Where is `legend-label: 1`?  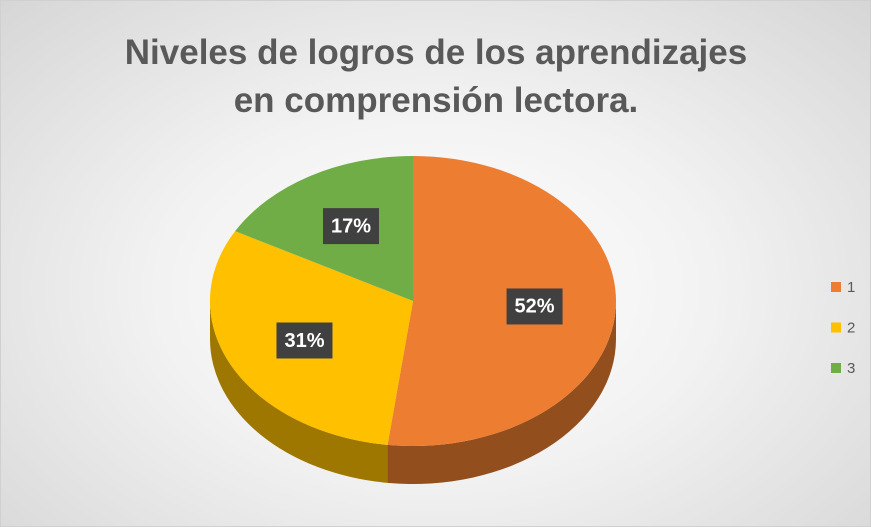 legend-label: 1 is located at coordinates (851, 287).